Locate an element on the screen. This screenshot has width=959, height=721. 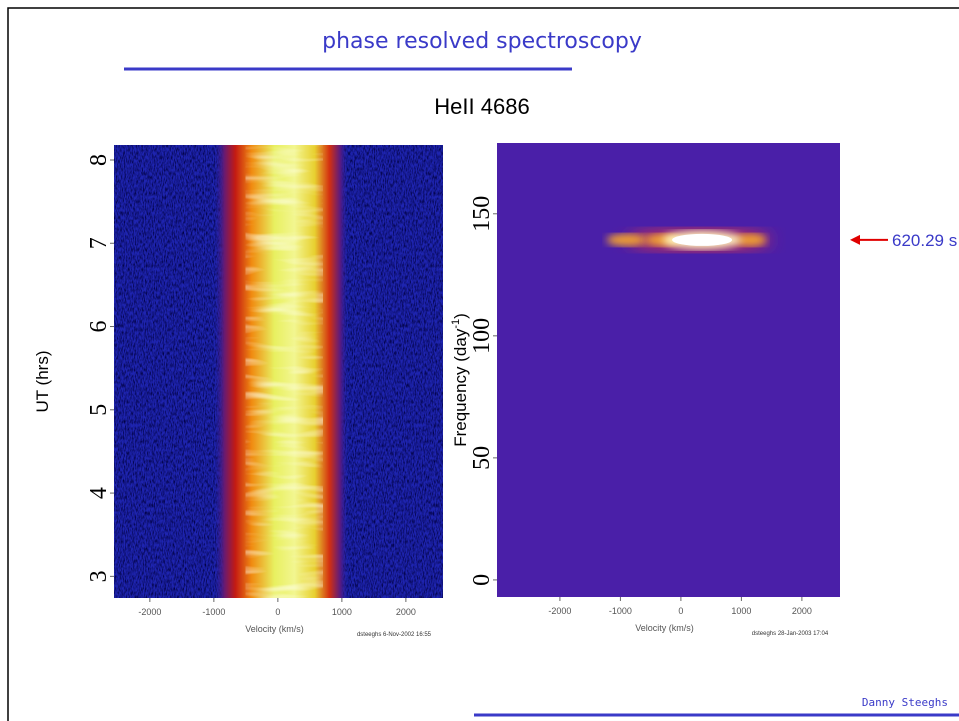
y-tick-label: 150 is located at coordinates (482, 214).